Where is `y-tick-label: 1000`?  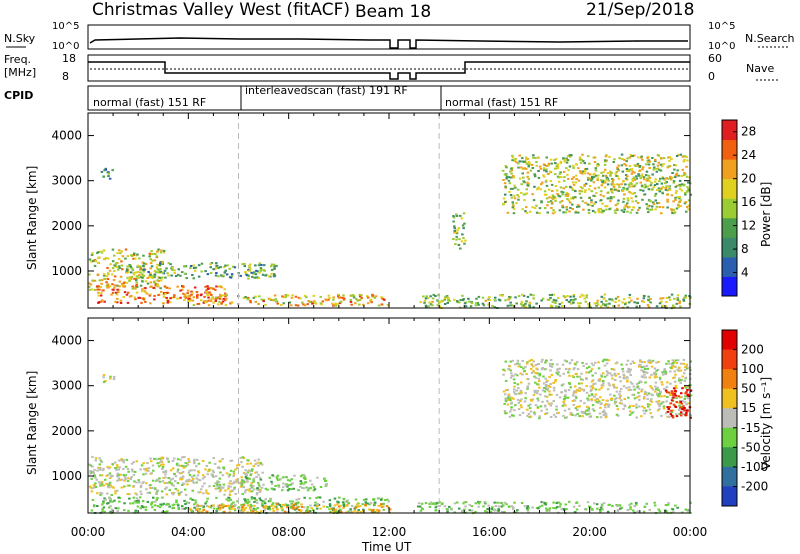
y-tick-label: 1000 is located at coordinates (66, 271).